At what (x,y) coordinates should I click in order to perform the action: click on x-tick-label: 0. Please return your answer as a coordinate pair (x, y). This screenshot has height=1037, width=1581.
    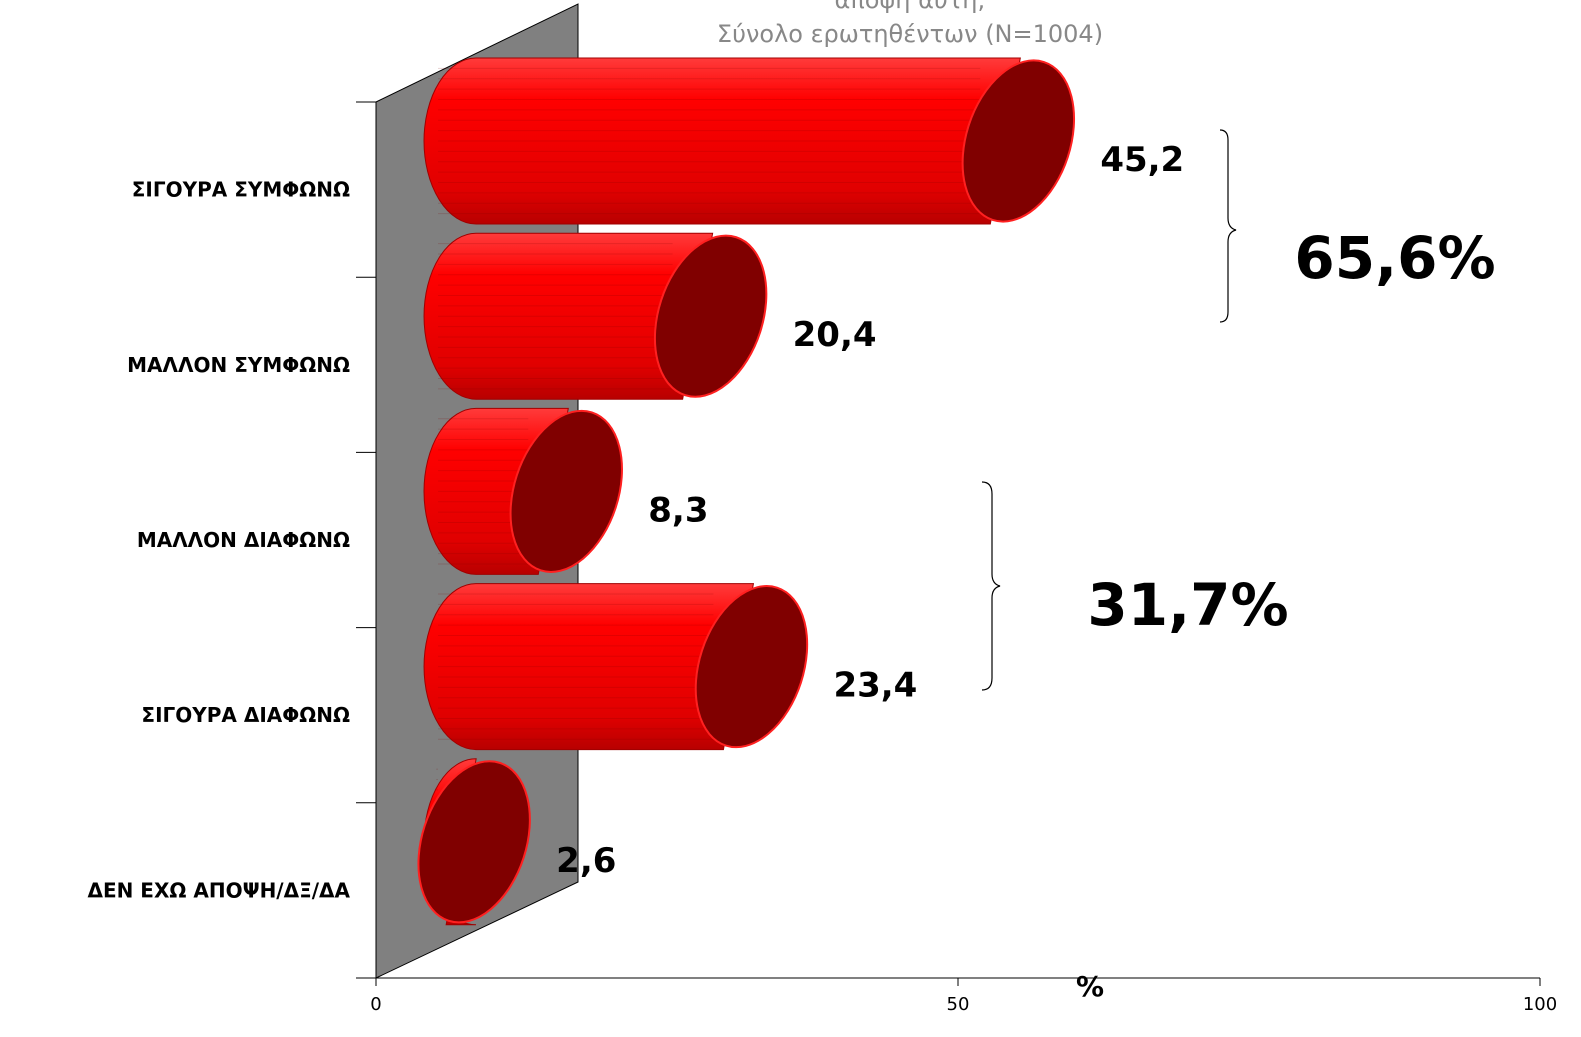
    Looking at the image, I should click on (375, 1004).